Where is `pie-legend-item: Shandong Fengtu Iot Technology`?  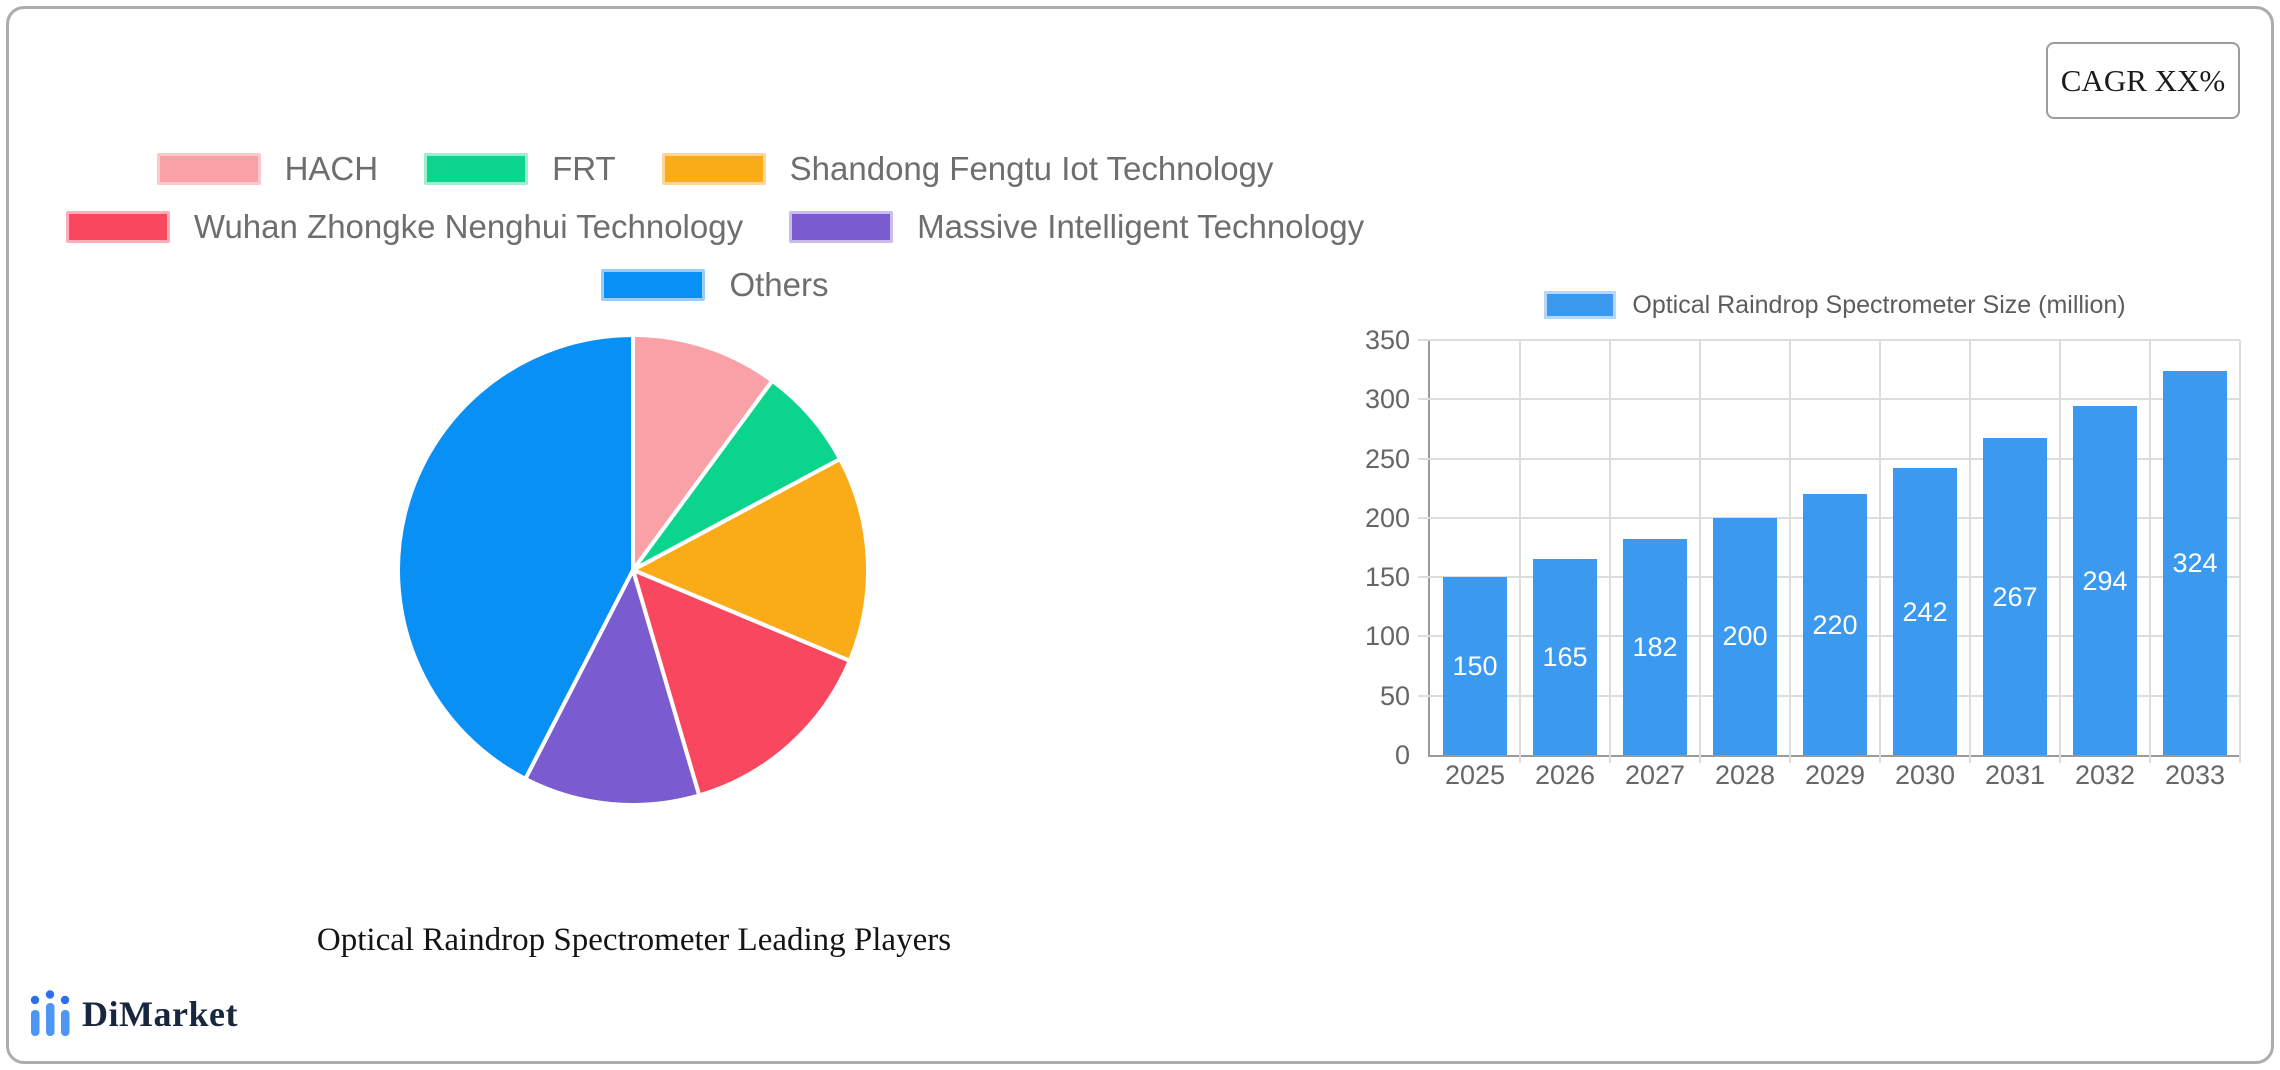
pie-legend-item: Shandong Fengtu Iot Technology is located at coordinates (967, 169).